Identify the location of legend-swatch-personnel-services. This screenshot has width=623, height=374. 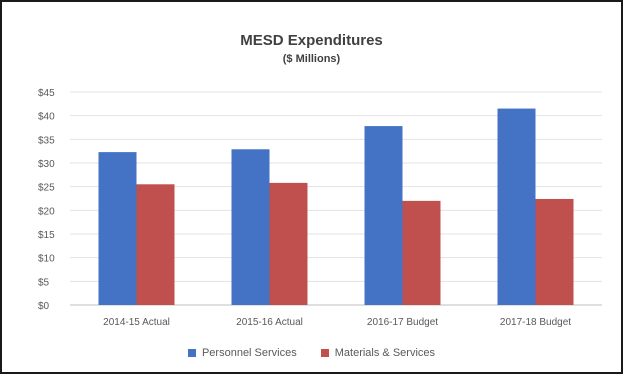
(191, 353).